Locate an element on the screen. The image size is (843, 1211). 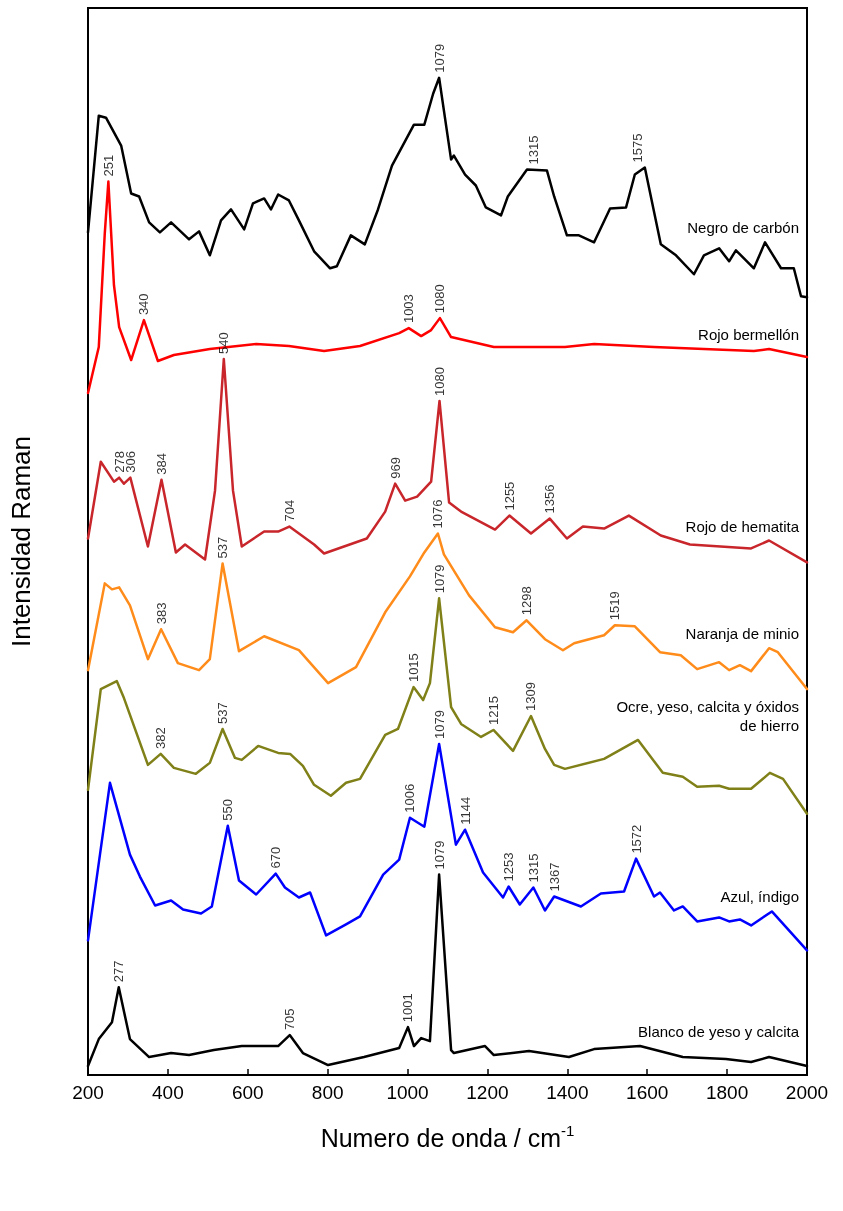
annotation: 1003 is located at coordinates (409, 309).